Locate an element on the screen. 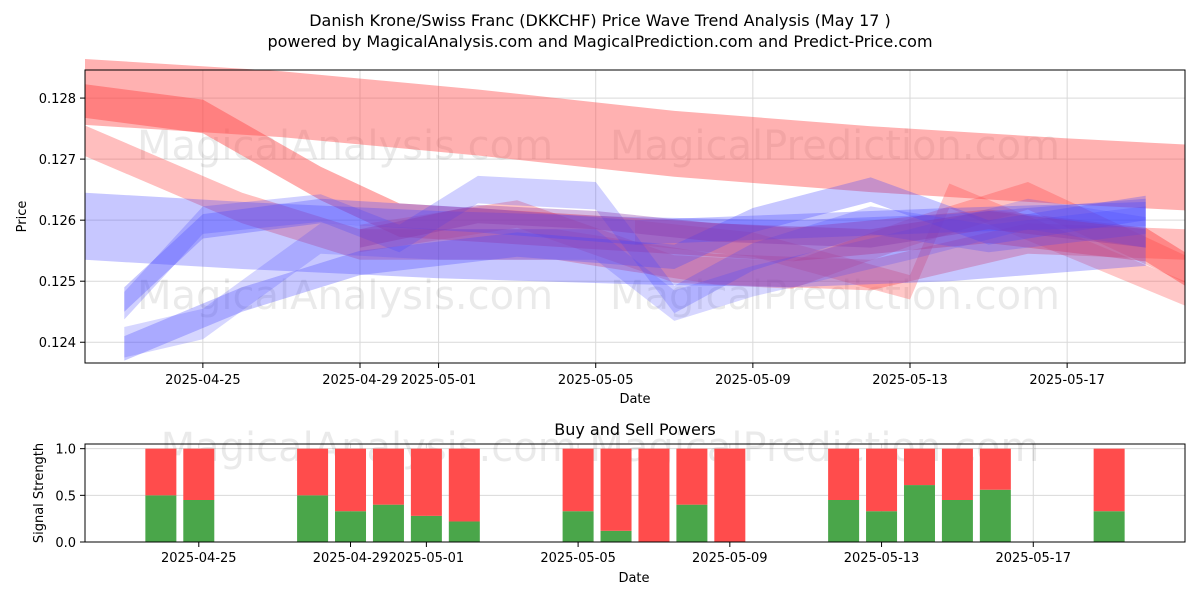  x-axis-label: Date is located at coordinates (634, 399).